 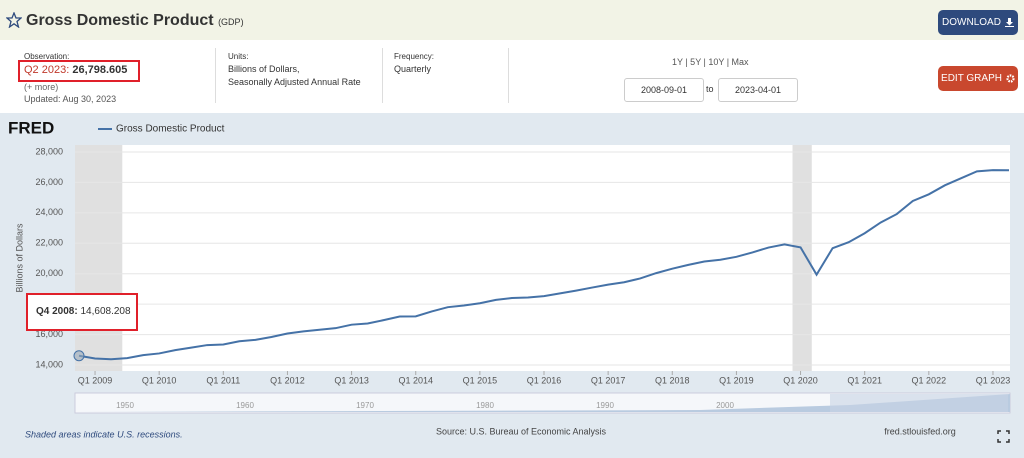 What do you see at coordinates (223, 380) in the screenshot?
I see `x-tick-label: Q1 2011` at bounding box center [223, 380].